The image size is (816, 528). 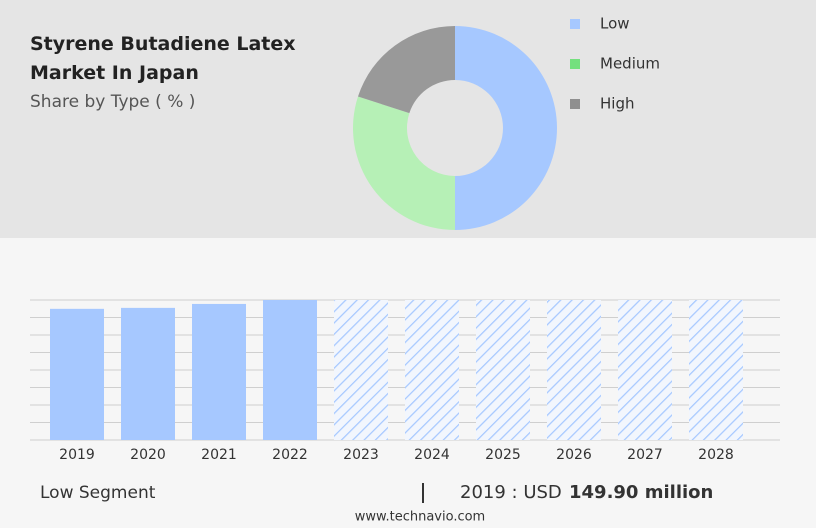 I want to click on x-tick-label: 2020, so click(x=148, y=455).